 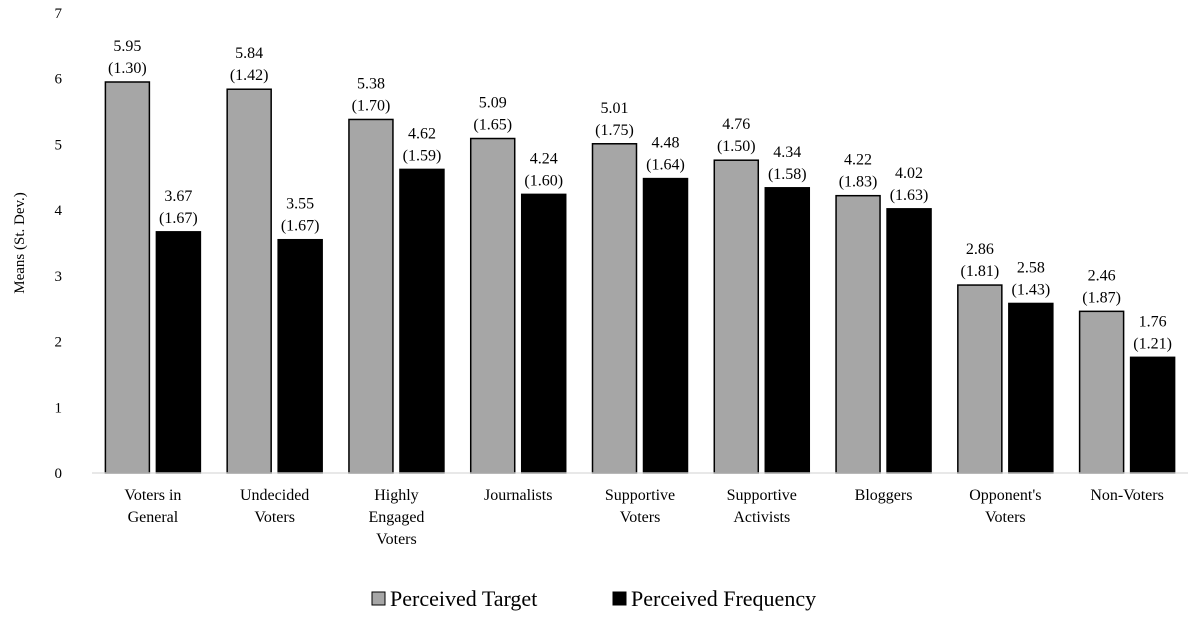 I want to click on sd-label: (1.50), so click(x=736, y=146).